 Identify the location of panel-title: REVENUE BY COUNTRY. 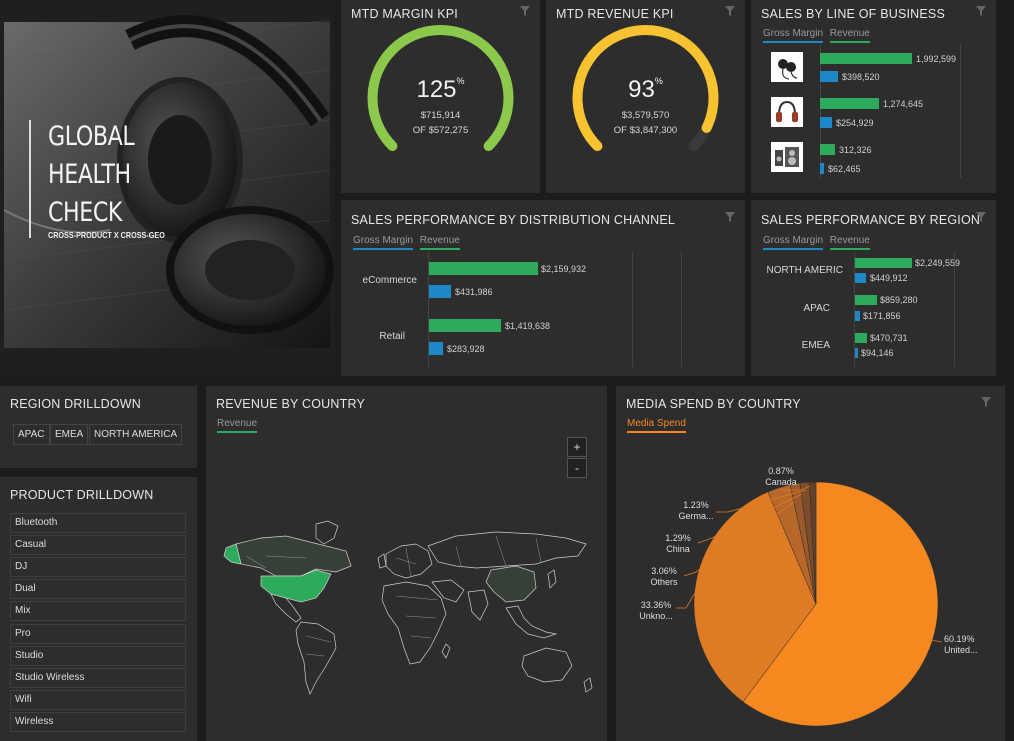
(291, 404).